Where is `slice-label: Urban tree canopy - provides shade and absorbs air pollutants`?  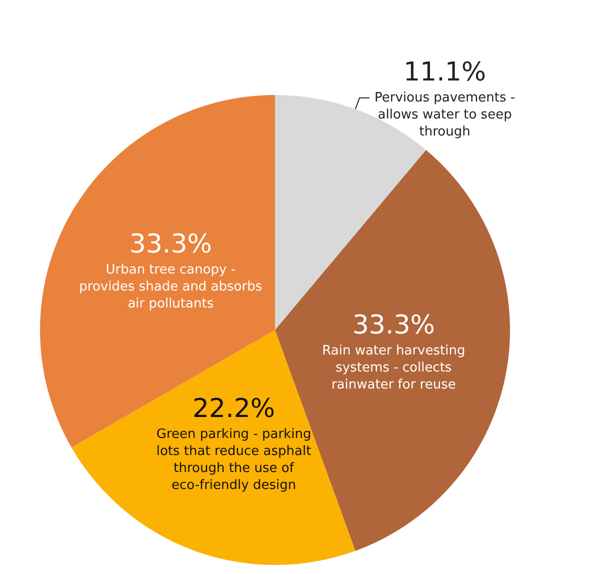
slice-label: Urban tree canopy - provides shade and absorbs air pollutants is located at coordinates (170, 287).